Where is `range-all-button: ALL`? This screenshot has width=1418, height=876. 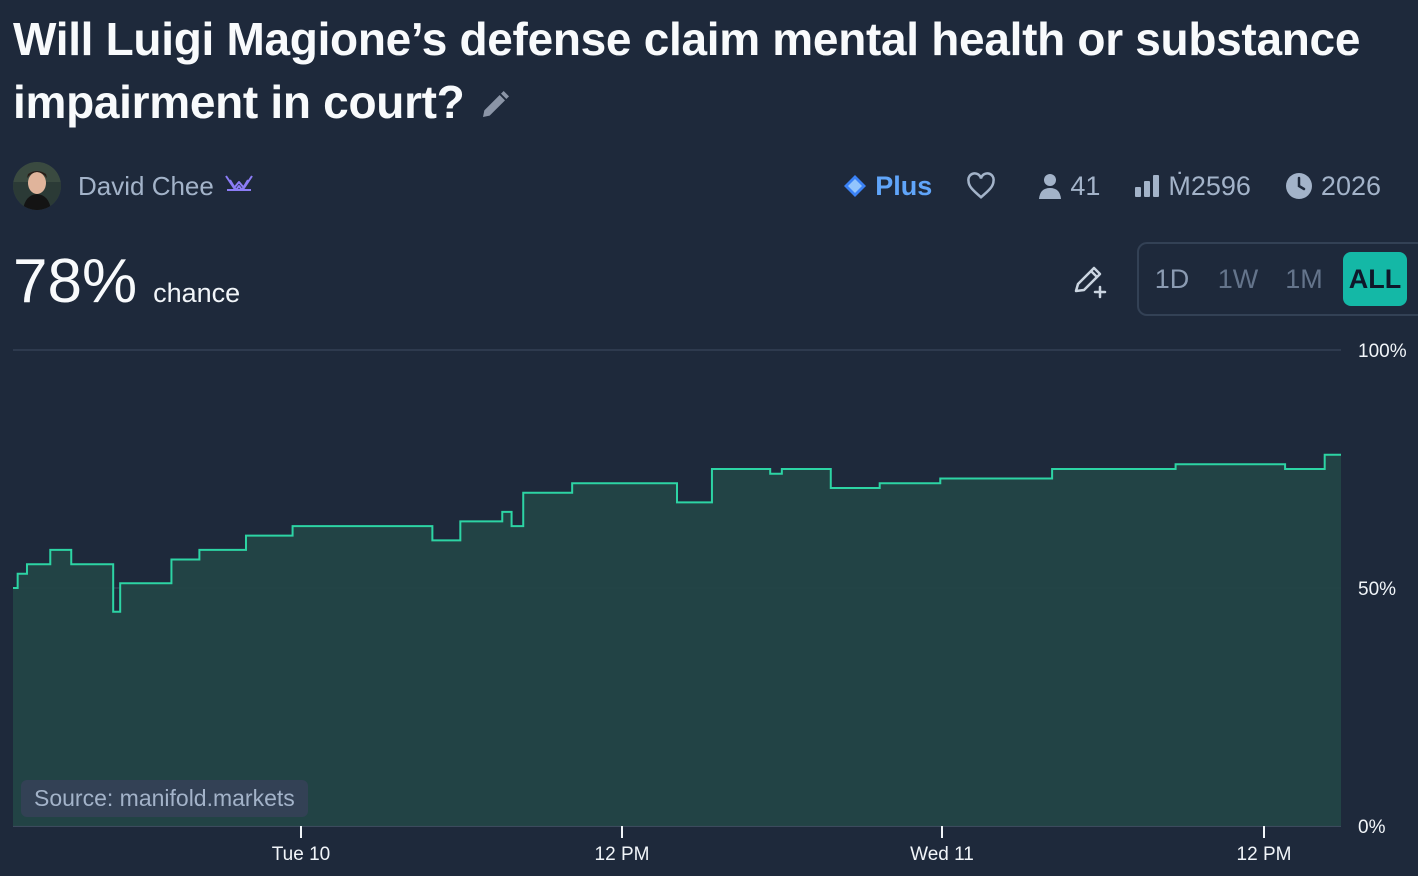 range-all-button: ALL is located at coordinates (1375, 279).